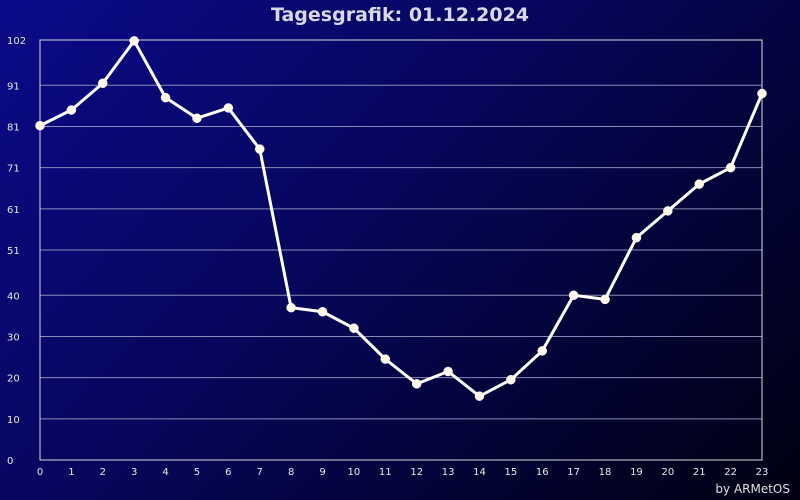 The image size is (800, 500). Describe the element at coordinates (103, 472) in the screenshot. I see `x-tick-label: 2` at that location.